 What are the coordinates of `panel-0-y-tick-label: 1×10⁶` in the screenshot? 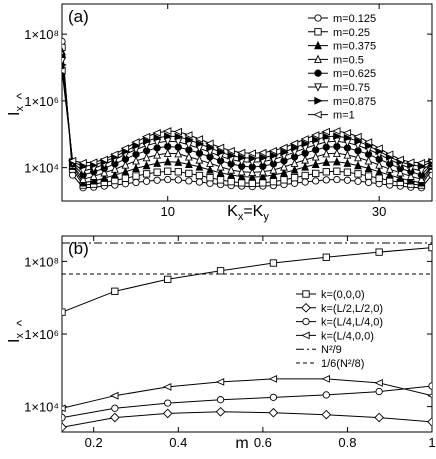 It's located at (41, 101).